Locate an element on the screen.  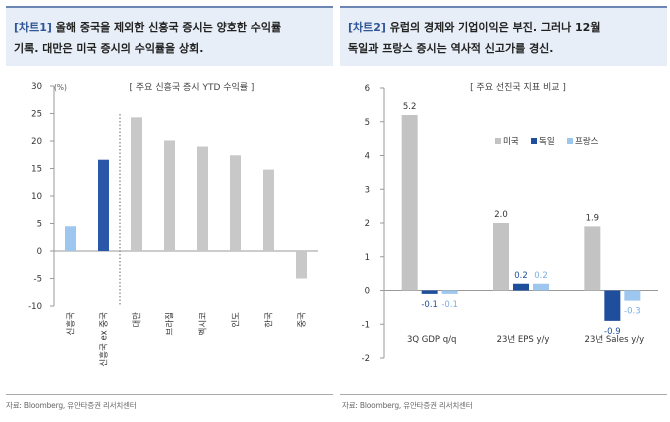
chart-tag-1: [차트1] is located at coordinates (33, 27).